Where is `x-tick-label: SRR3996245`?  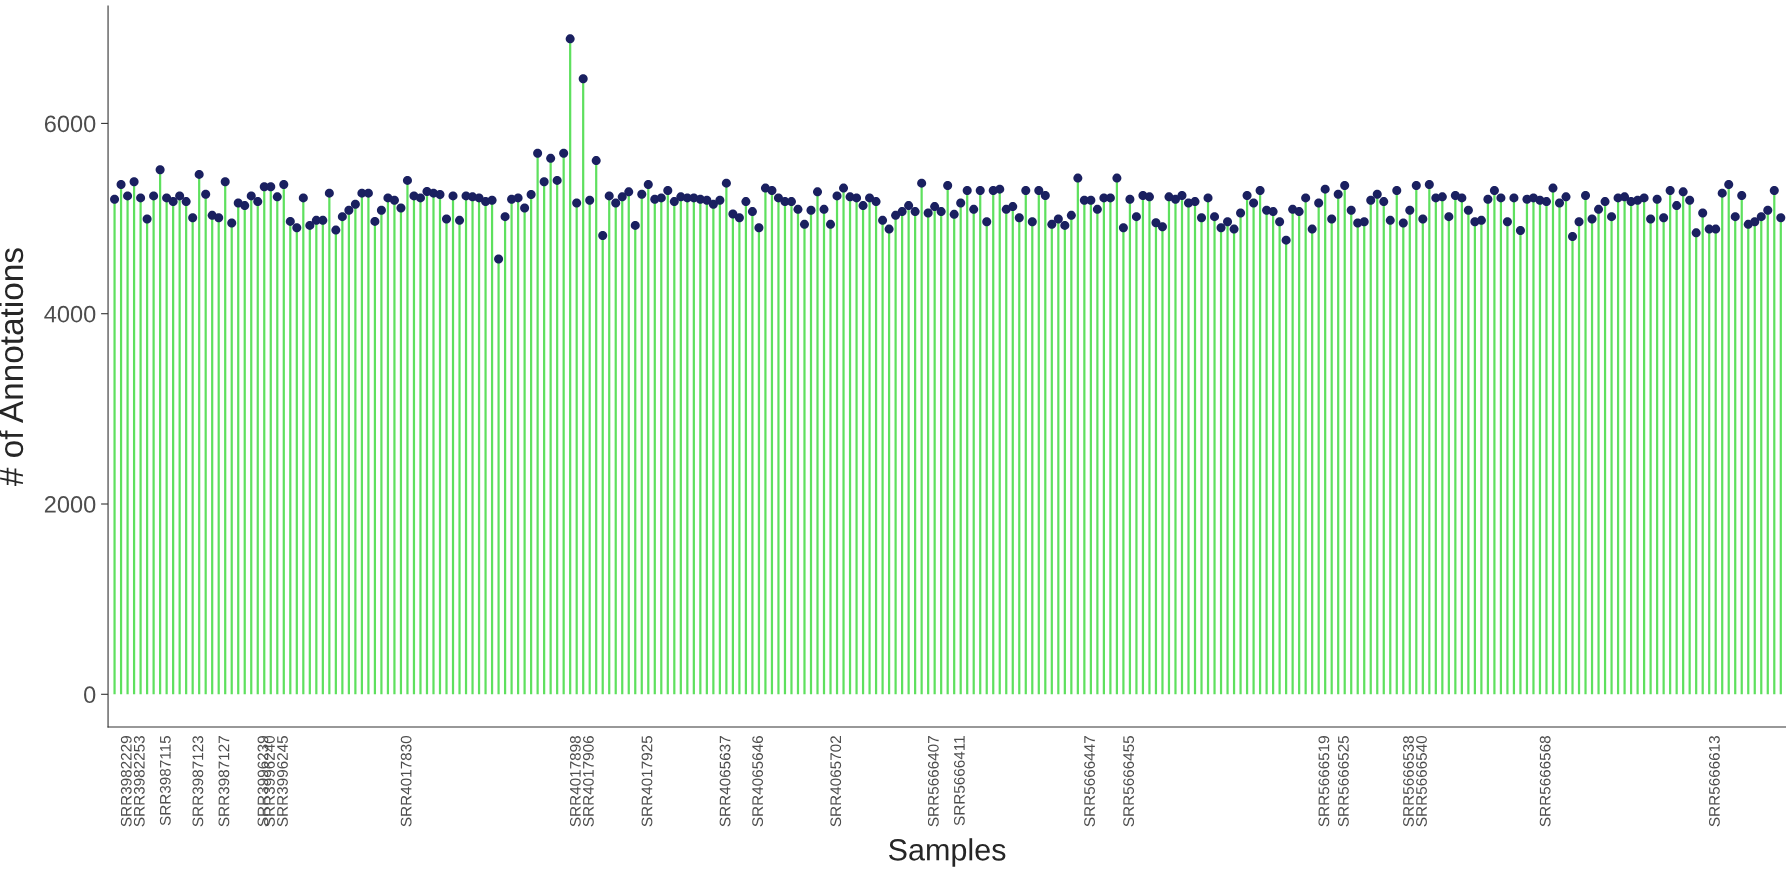 x-tick-label: SRR3996245 is located at coordinates (282, 781).